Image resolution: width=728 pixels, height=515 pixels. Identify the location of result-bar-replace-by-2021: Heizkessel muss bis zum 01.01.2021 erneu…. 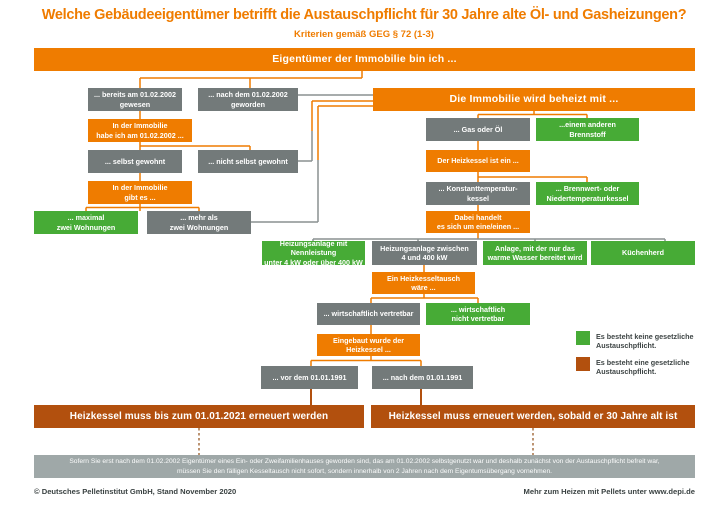
(199, 416).